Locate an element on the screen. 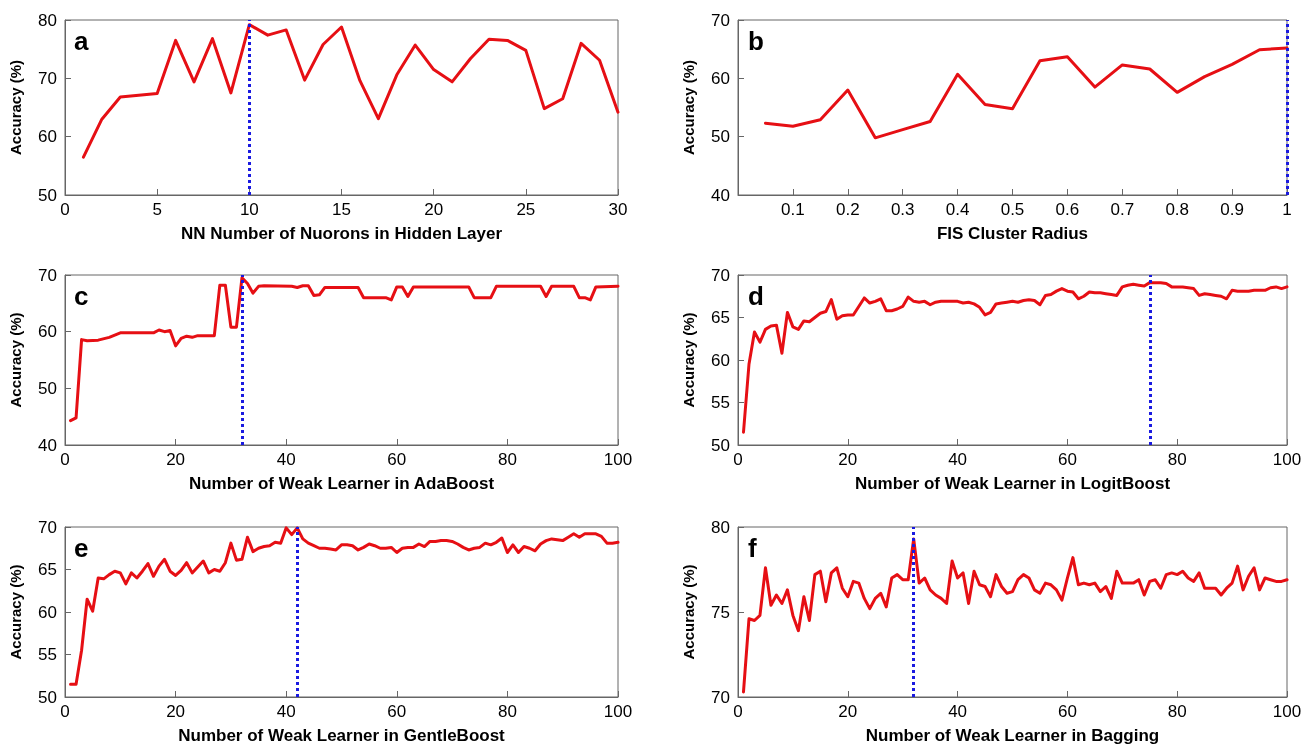 This screenshot has width=1309, height=752. x-axis-title: Number of Weak Learner in Bagging is located at coordinates (1012, 735).